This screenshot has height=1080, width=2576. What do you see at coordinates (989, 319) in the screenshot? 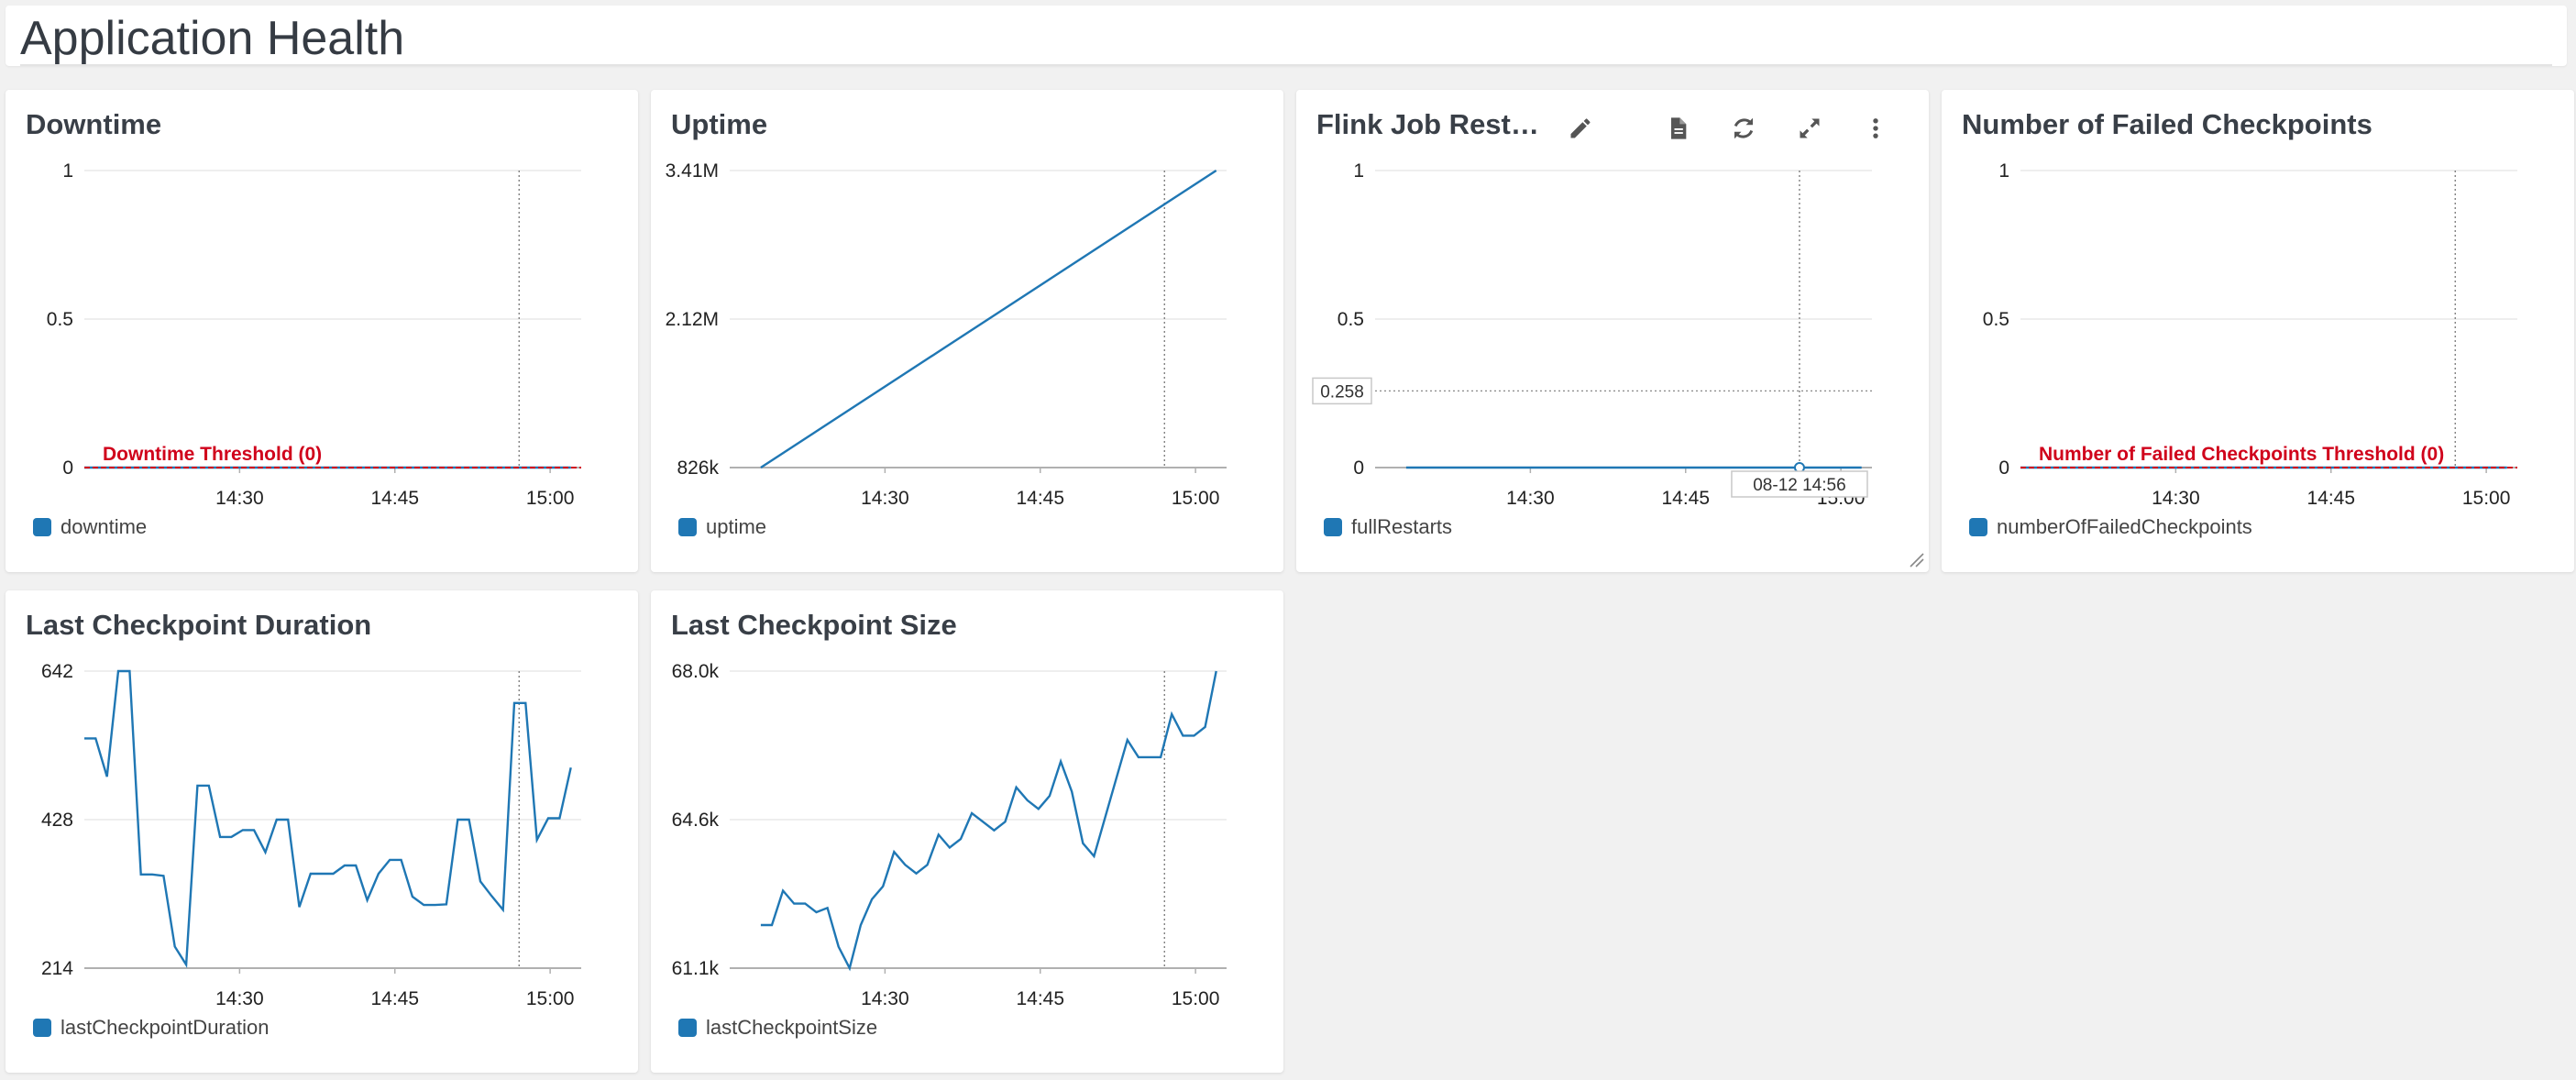
I see `series-line-uptime` at bounding box center [989, 319].